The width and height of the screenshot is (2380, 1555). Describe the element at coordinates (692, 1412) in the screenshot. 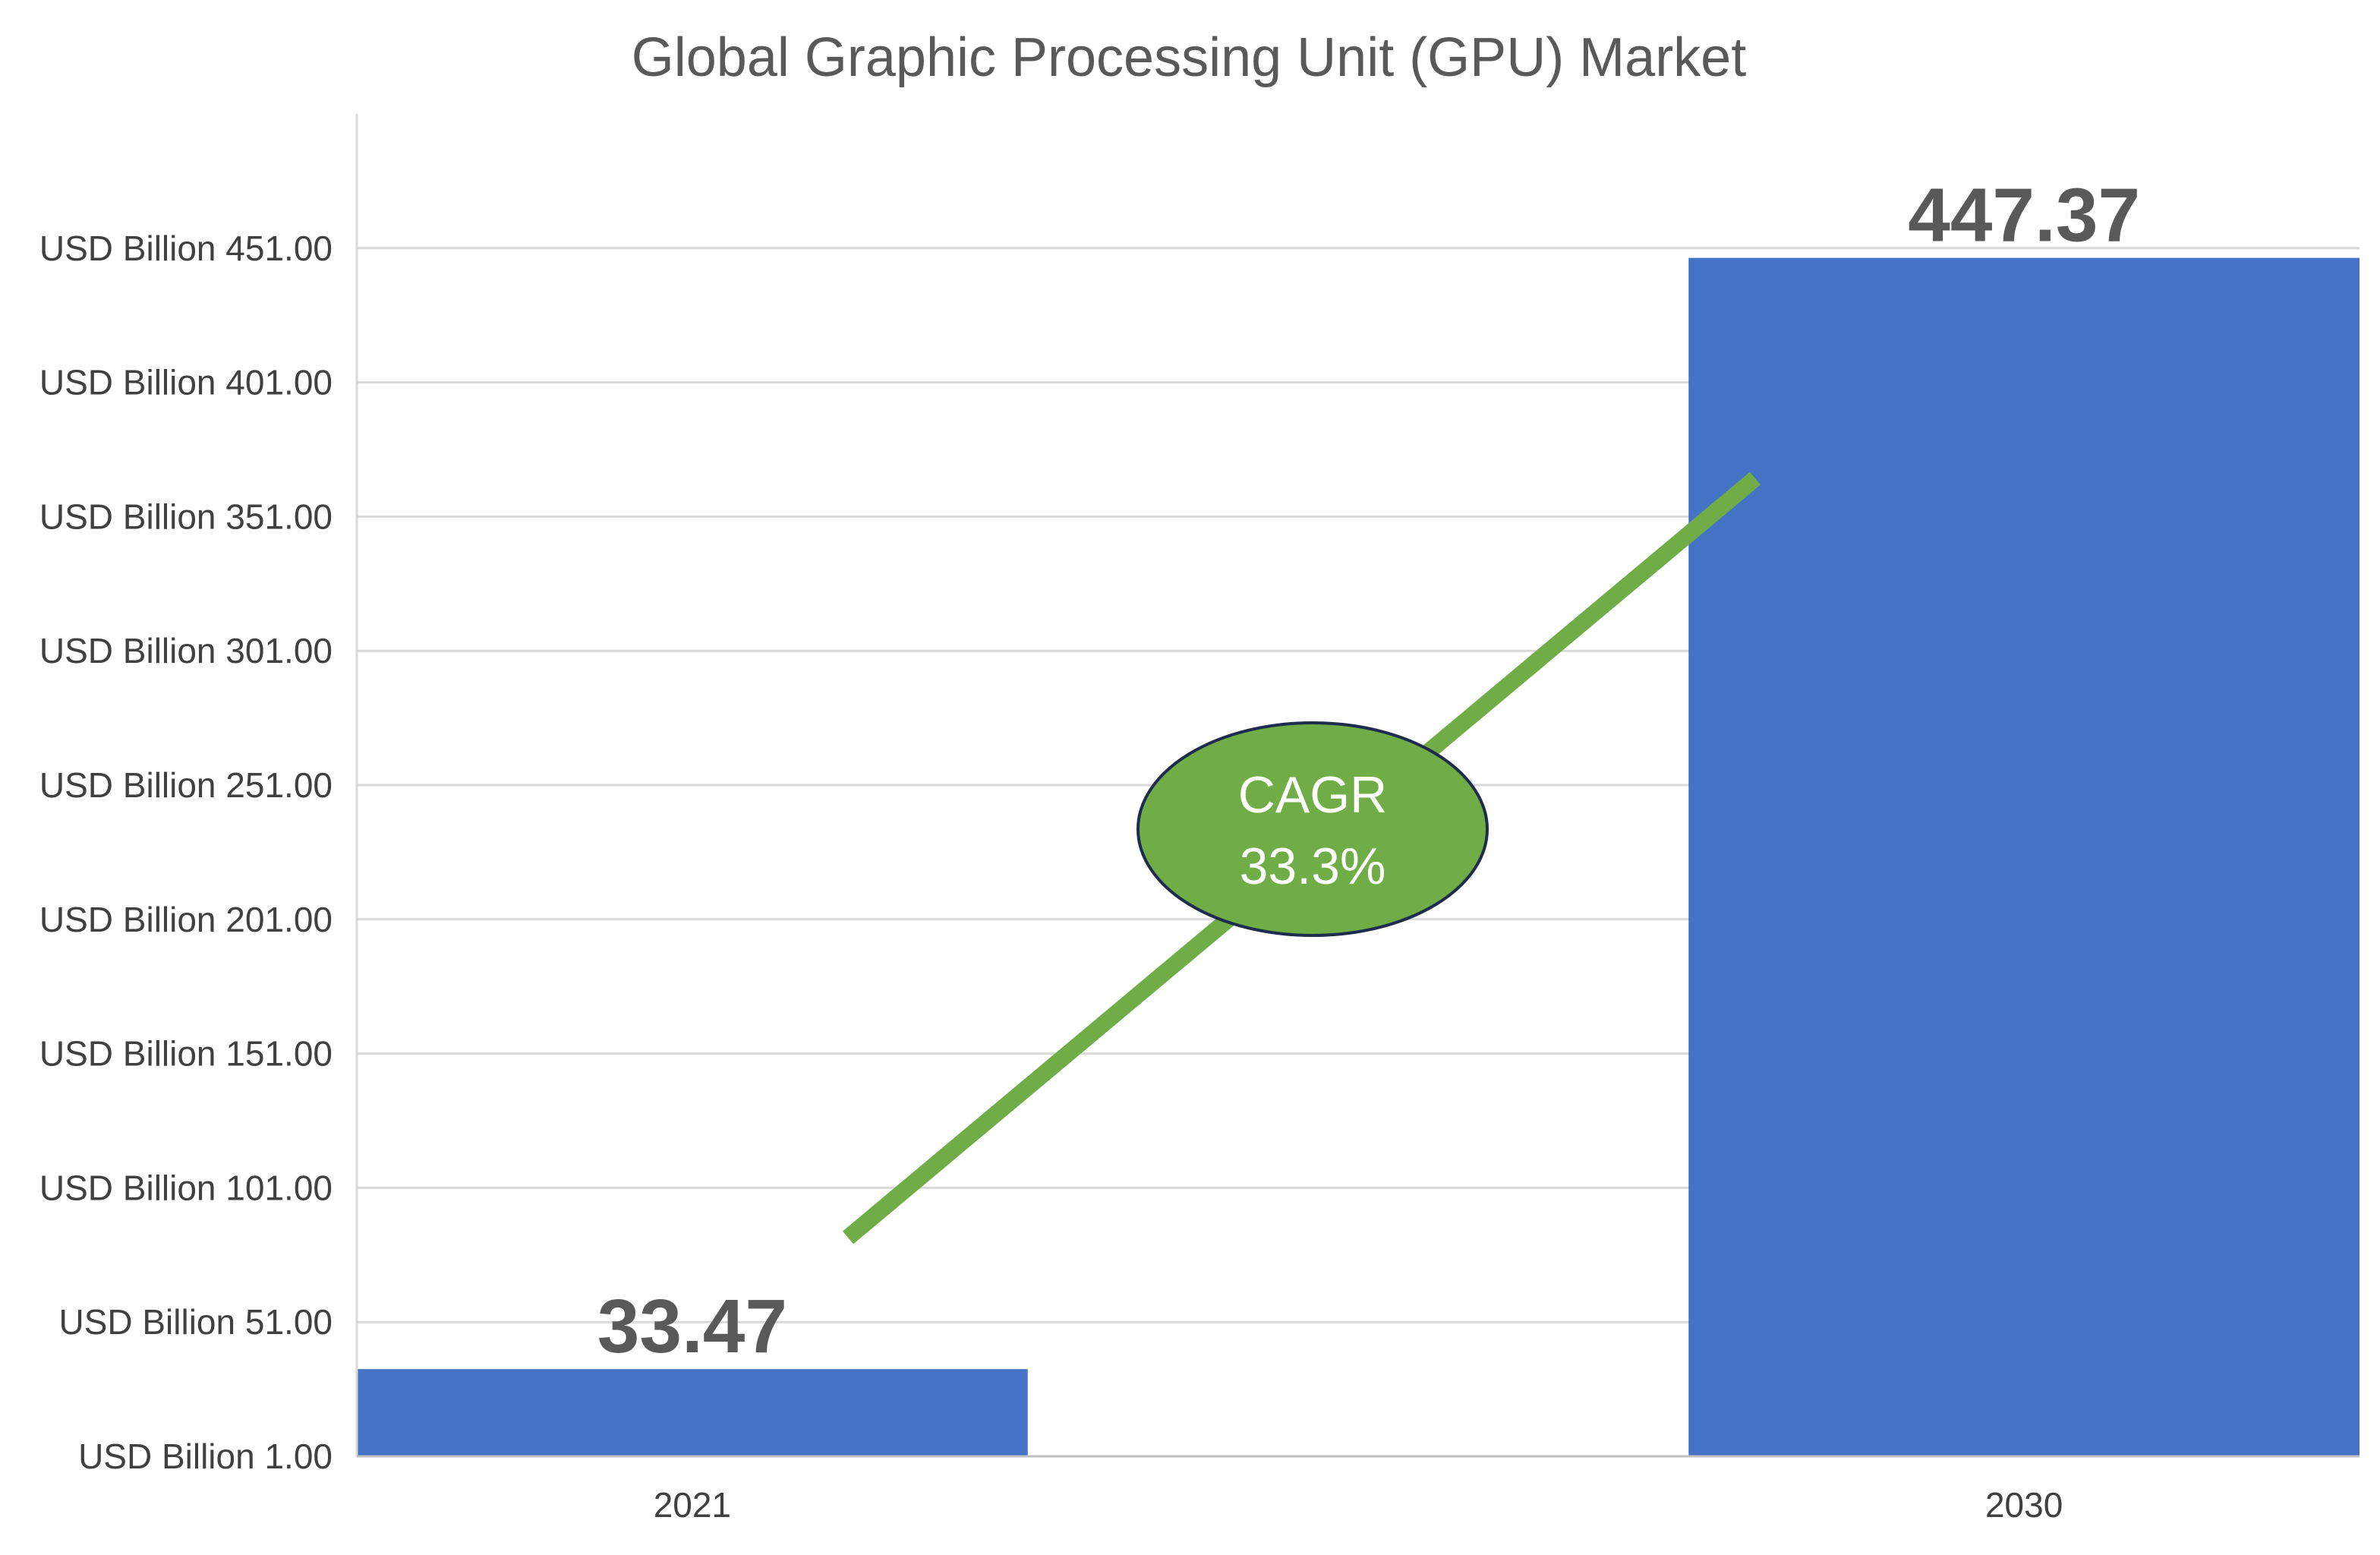

I see `bar` at that location.